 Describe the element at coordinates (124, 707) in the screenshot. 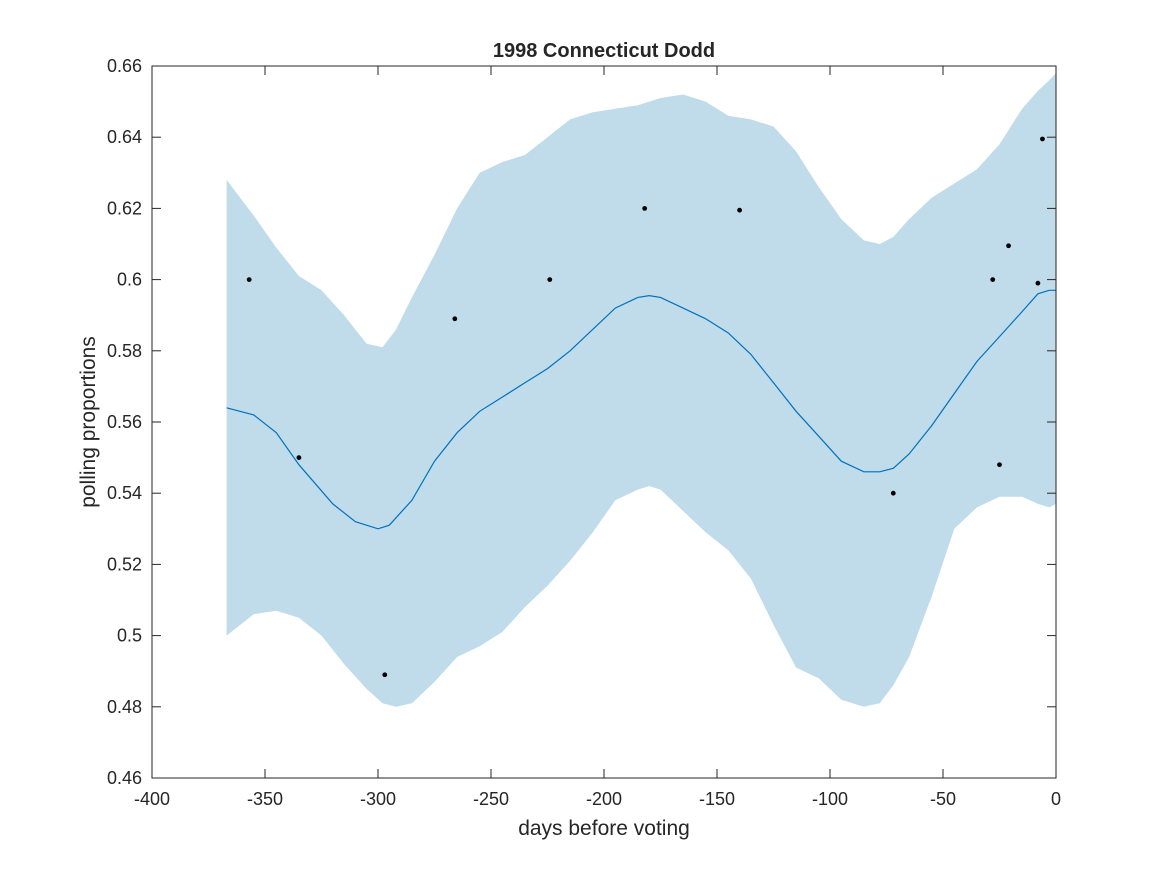

I see `y-tick-label: 0.48` at that location.